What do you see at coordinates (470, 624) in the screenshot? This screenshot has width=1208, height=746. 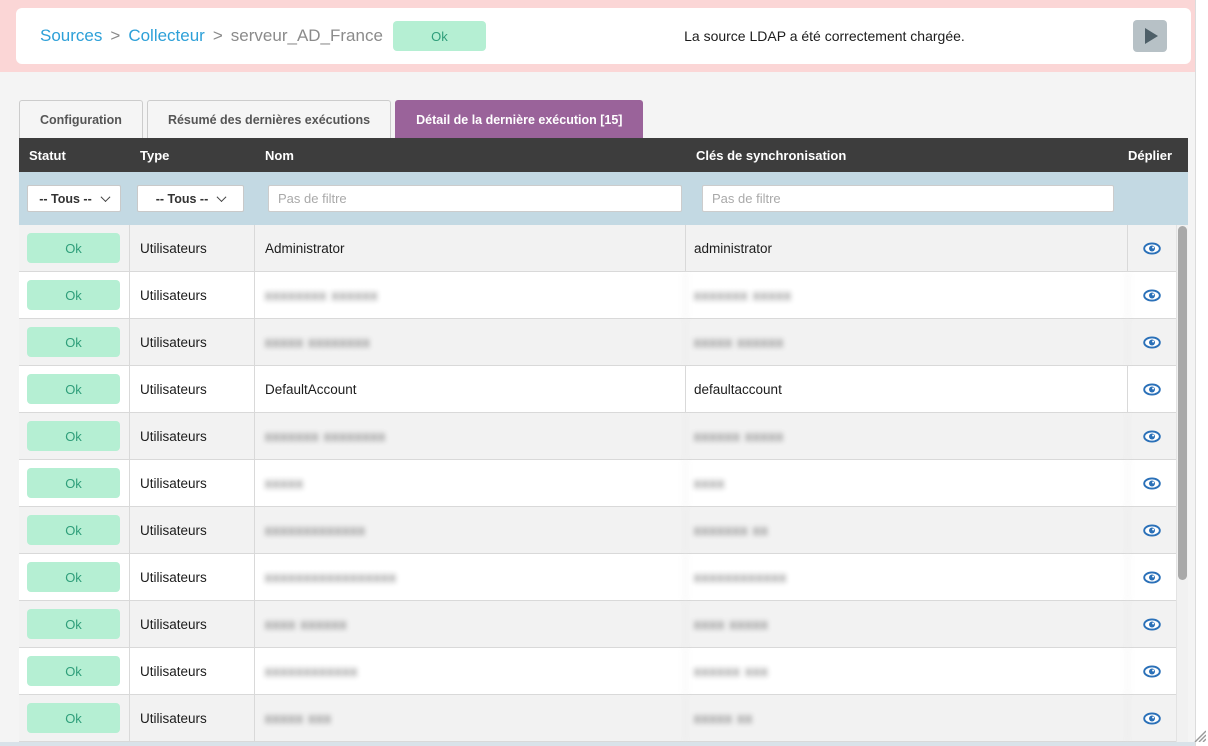 I see `name-cell: xxxx xxxxxx` at bounding box center [470, 624].